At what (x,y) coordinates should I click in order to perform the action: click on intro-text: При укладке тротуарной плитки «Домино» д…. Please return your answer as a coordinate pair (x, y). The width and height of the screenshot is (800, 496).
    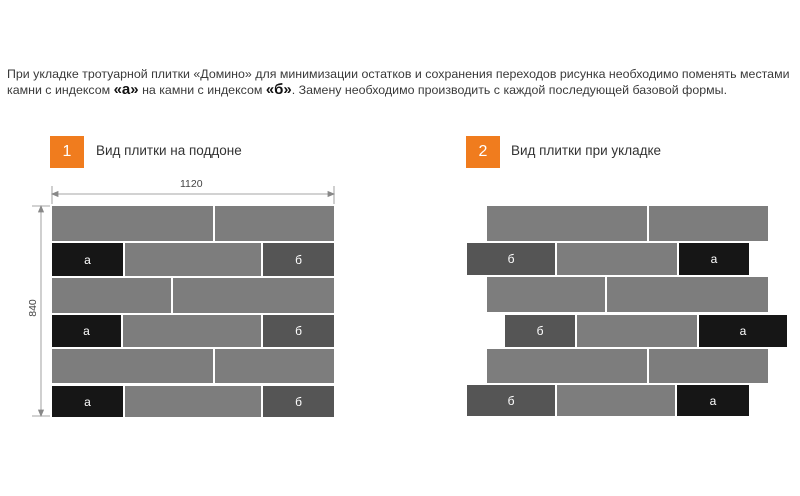
    Looking at the image, I should click on (398, 82).